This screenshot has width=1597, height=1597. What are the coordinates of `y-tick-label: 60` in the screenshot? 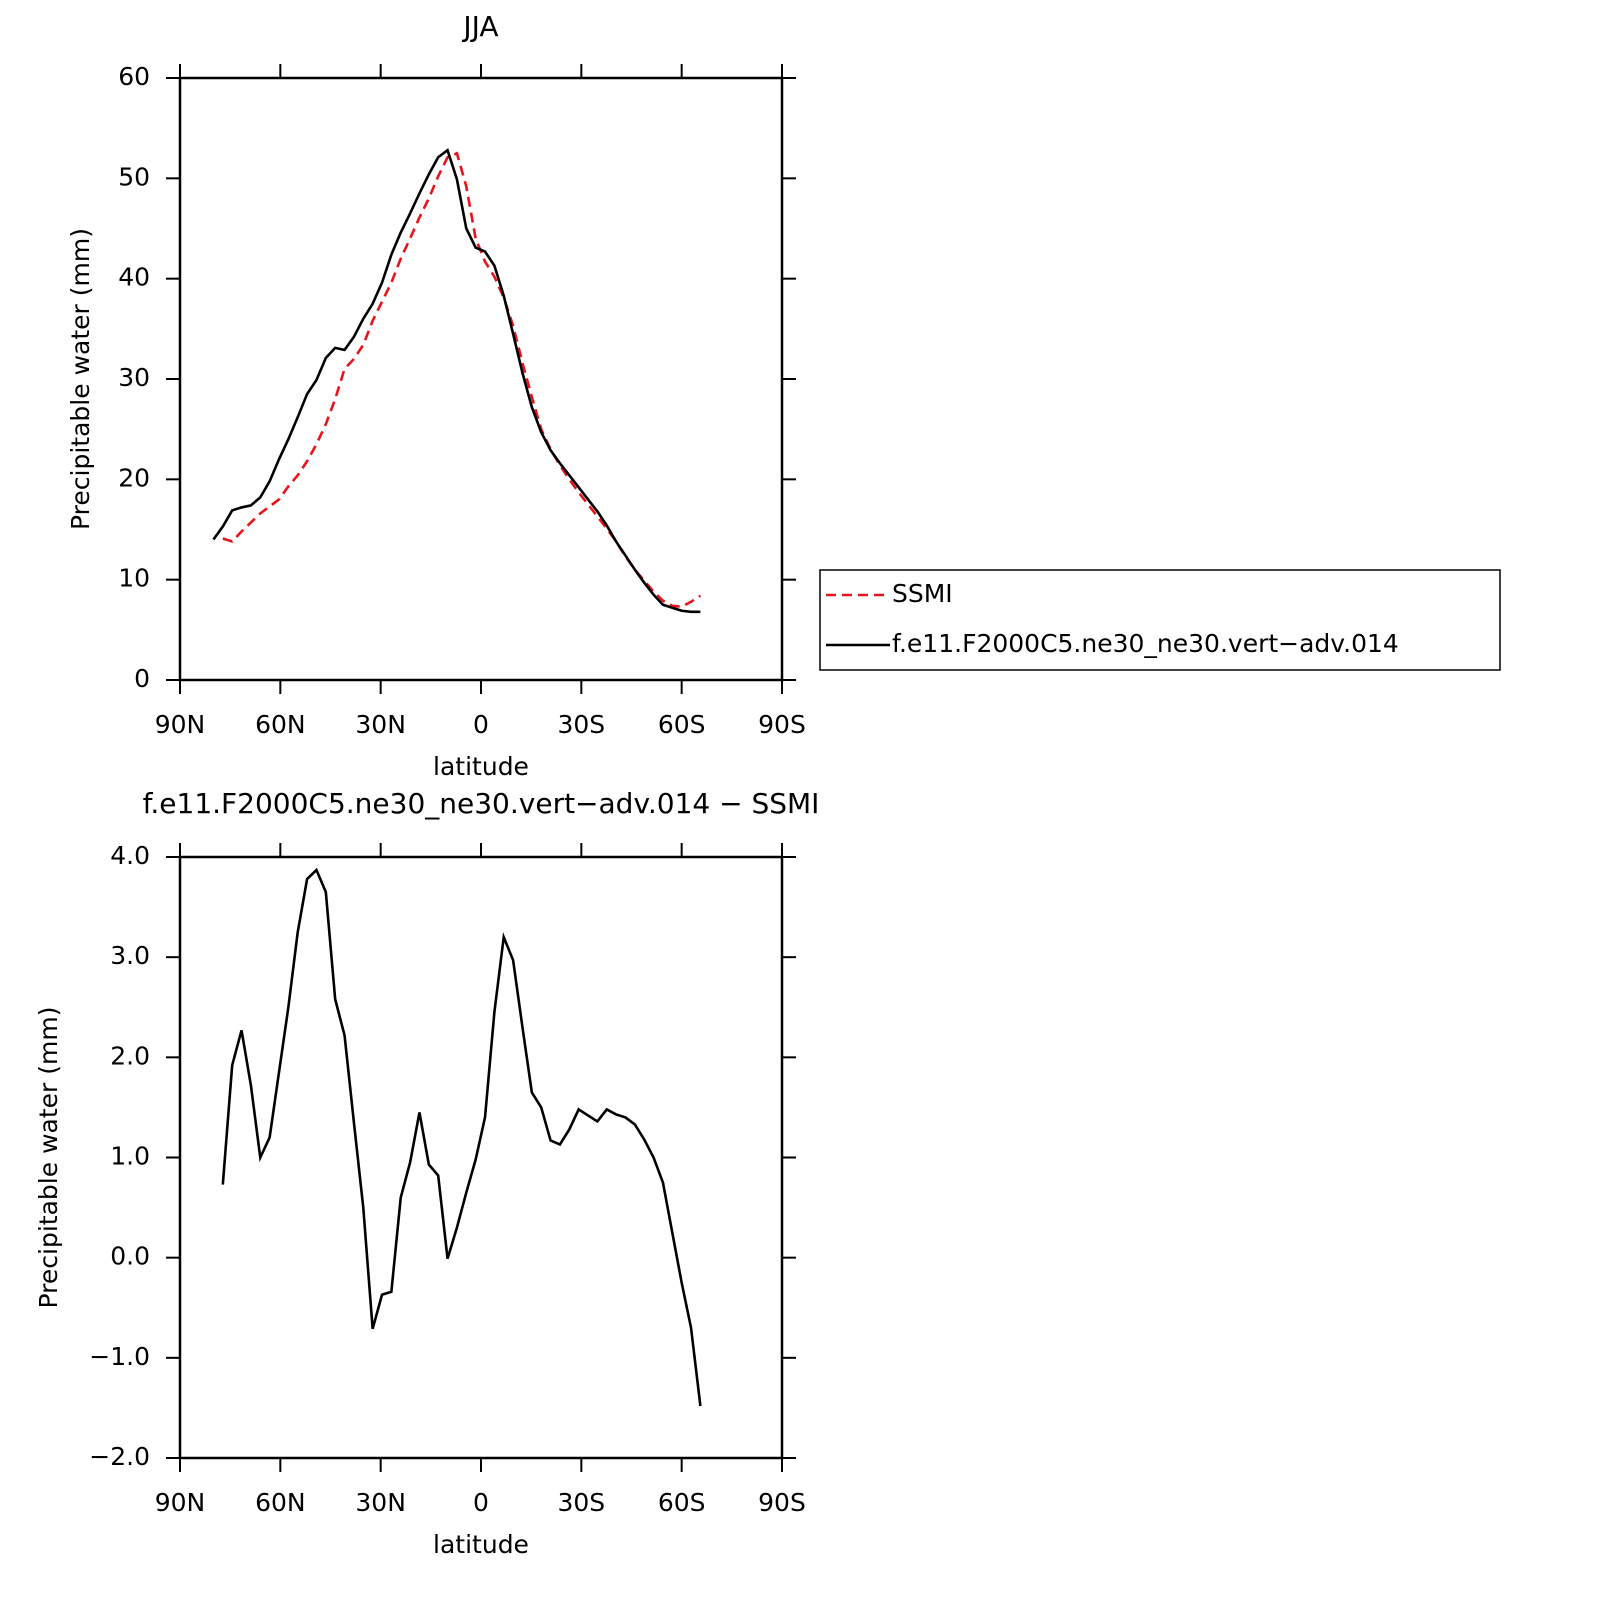 It's located at (134, 76).